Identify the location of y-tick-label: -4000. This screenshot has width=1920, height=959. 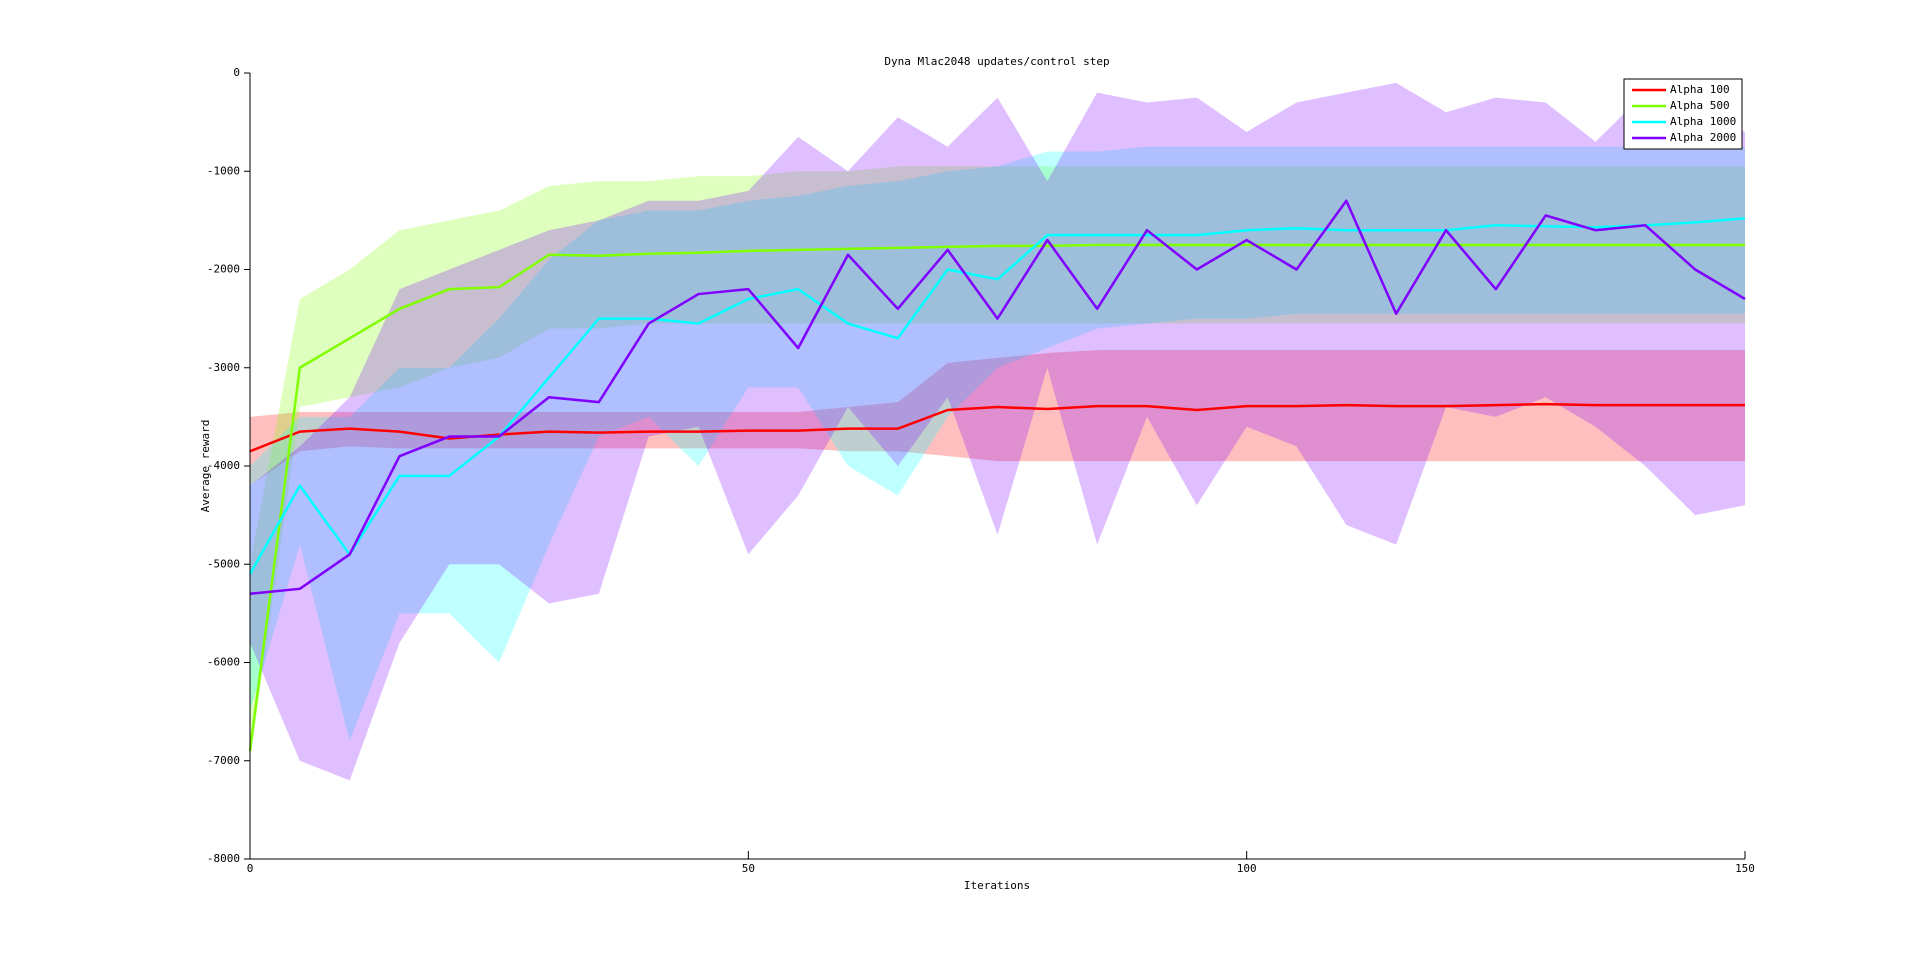
(223, 465).